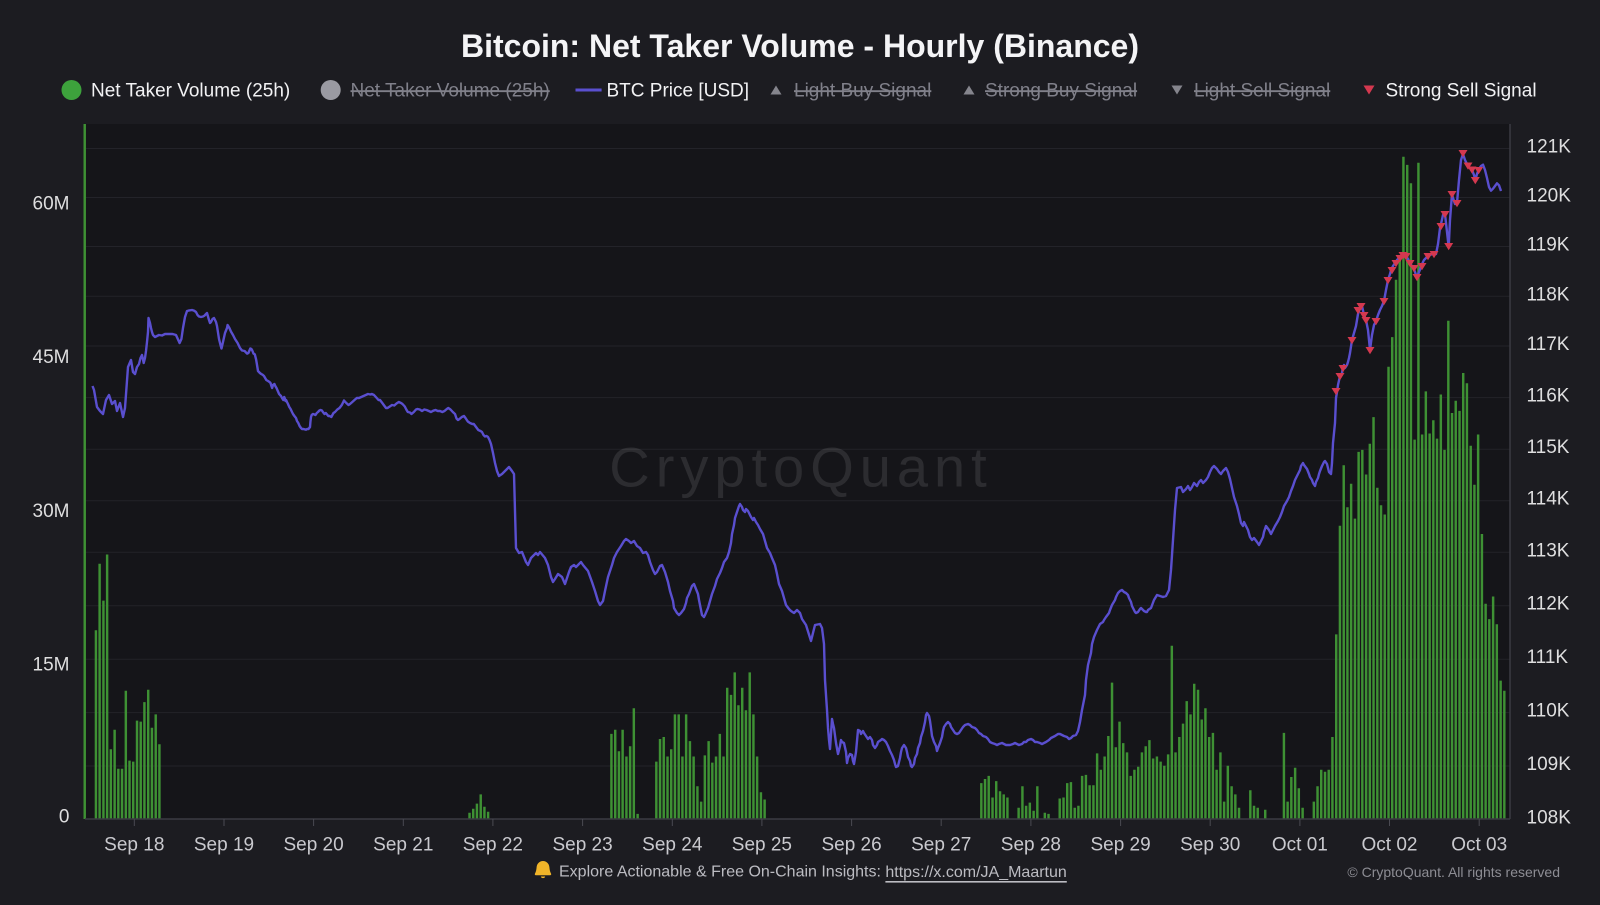 This screenshot has width=1600, height=905. What do you see at coordinates (403, 845) in the screenshot?
I see `svg-text: Sep 21` at bounding box center [403, 845].